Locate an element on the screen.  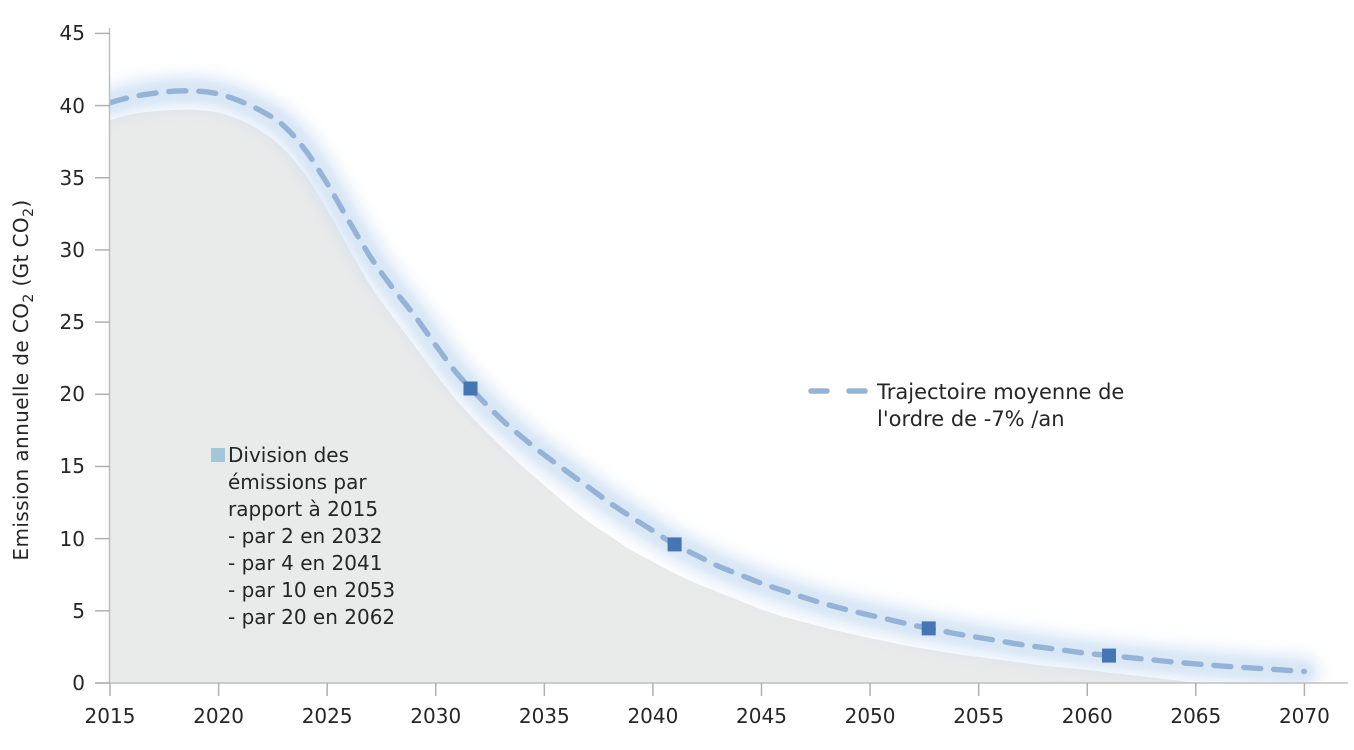
y-axis-title-segment: Emission annuelle de CO is located at coordinates (21, 431).